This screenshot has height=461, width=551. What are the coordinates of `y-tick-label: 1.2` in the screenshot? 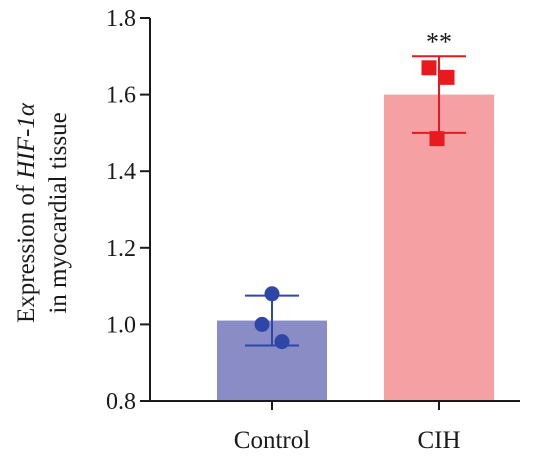 It's located at (121, 249).